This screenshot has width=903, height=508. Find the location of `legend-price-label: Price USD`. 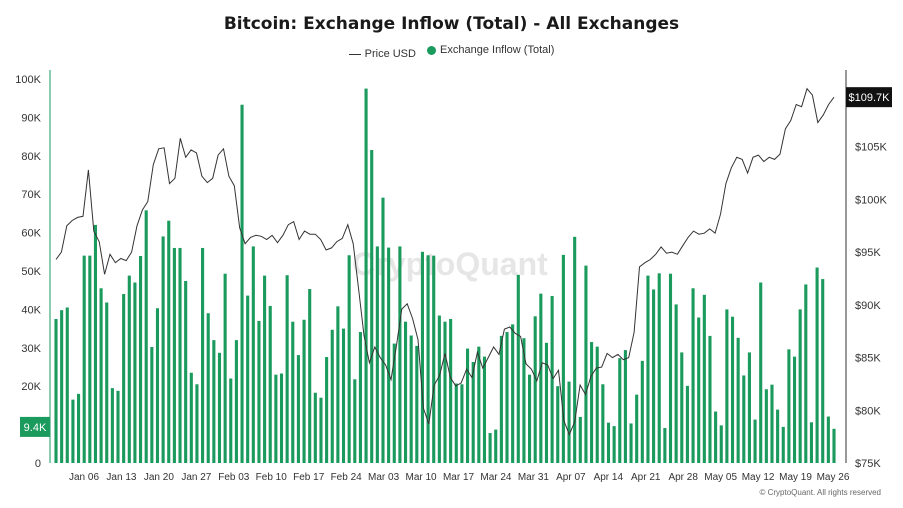

legend-price-label: Price USD is located at coordinates (390, 54).